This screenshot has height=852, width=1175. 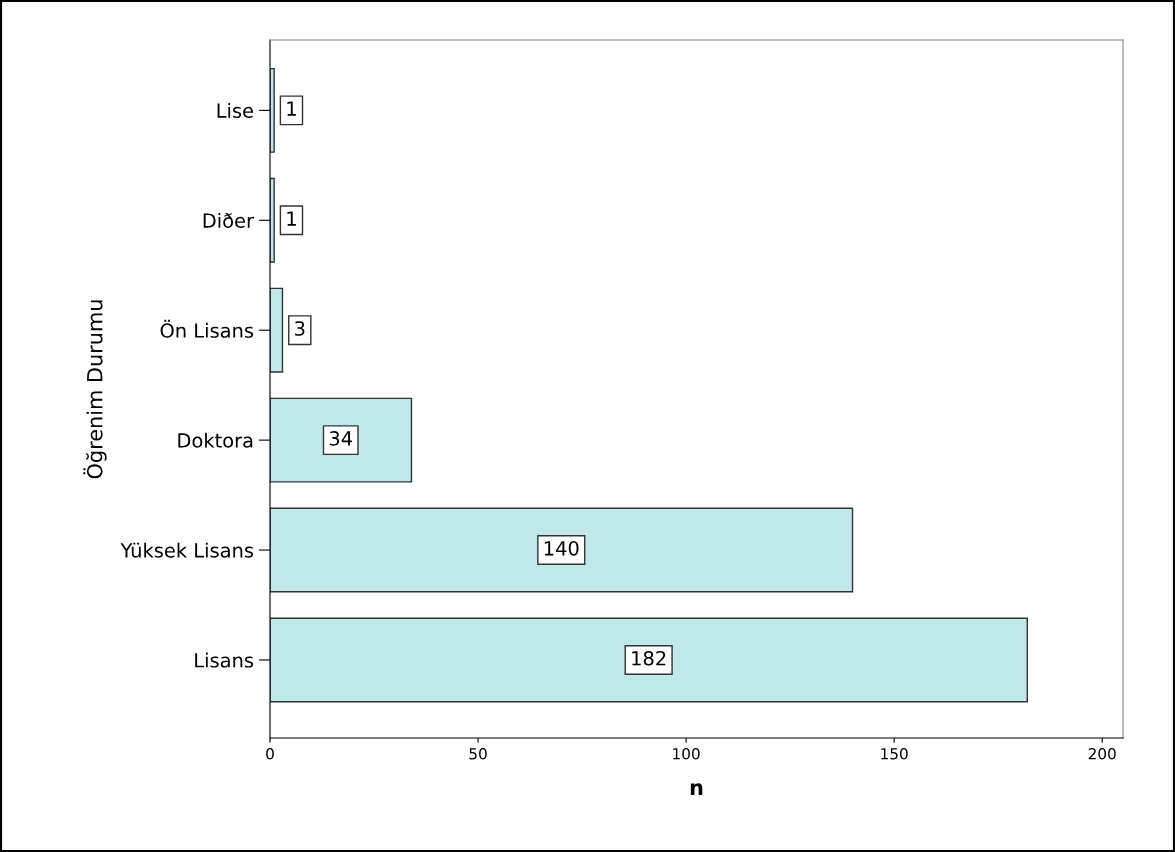 I want to click on x-tick-label: 100, so click(x=686, y=753).